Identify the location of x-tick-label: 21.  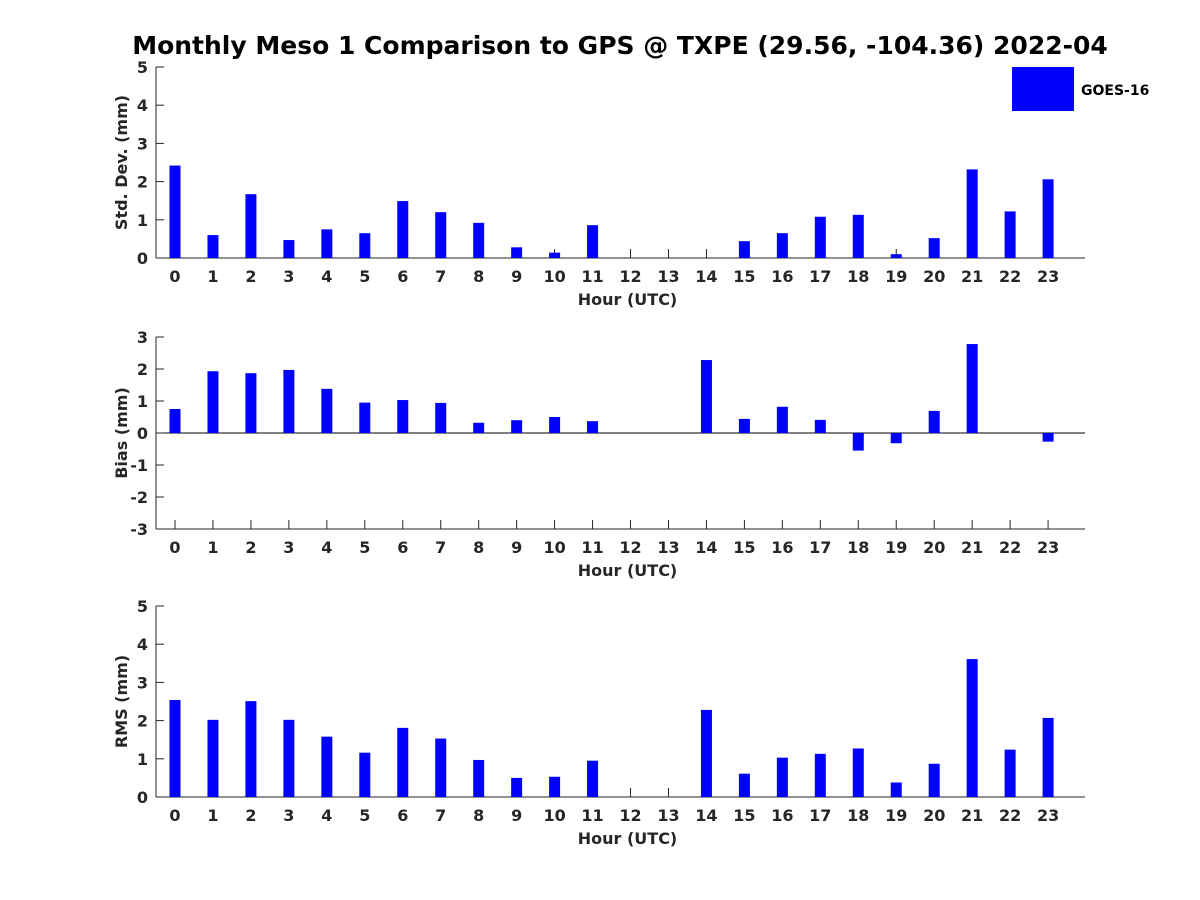
(972, 276).